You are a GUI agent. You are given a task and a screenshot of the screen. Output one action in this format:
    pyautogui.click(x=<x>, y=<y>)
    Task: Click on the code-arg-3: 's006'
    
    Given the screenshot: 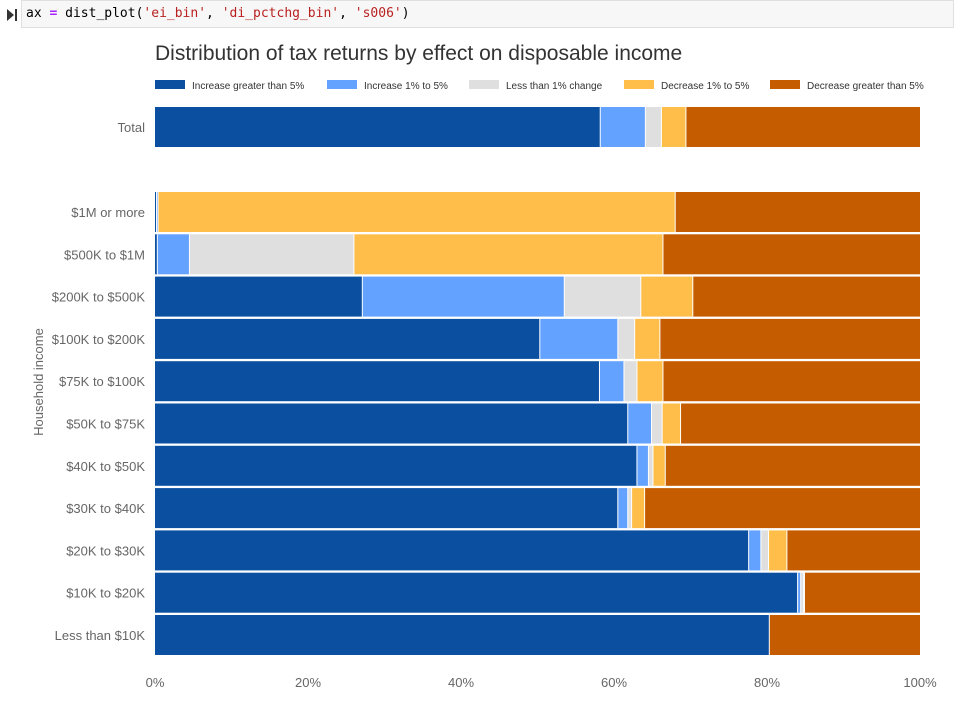 What is the action you would take?
    pyautogui.click(x=378, y=13)
    